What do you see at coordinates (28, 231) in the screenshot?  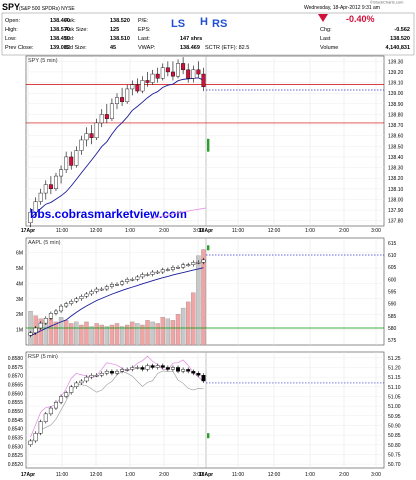 I see `x-tick-label: 17Apr` at bounding box center [28, 231].